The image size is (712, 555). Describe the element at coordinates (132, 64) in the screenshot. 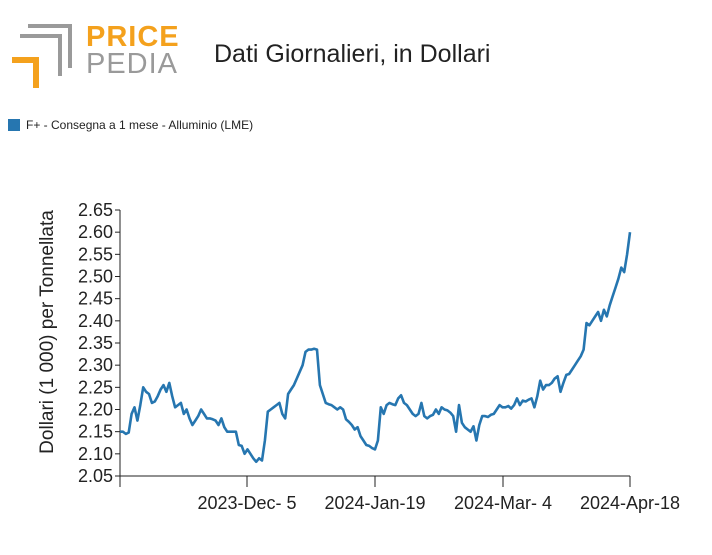

I see `logo-text-pedia: PEDIA` at that location.